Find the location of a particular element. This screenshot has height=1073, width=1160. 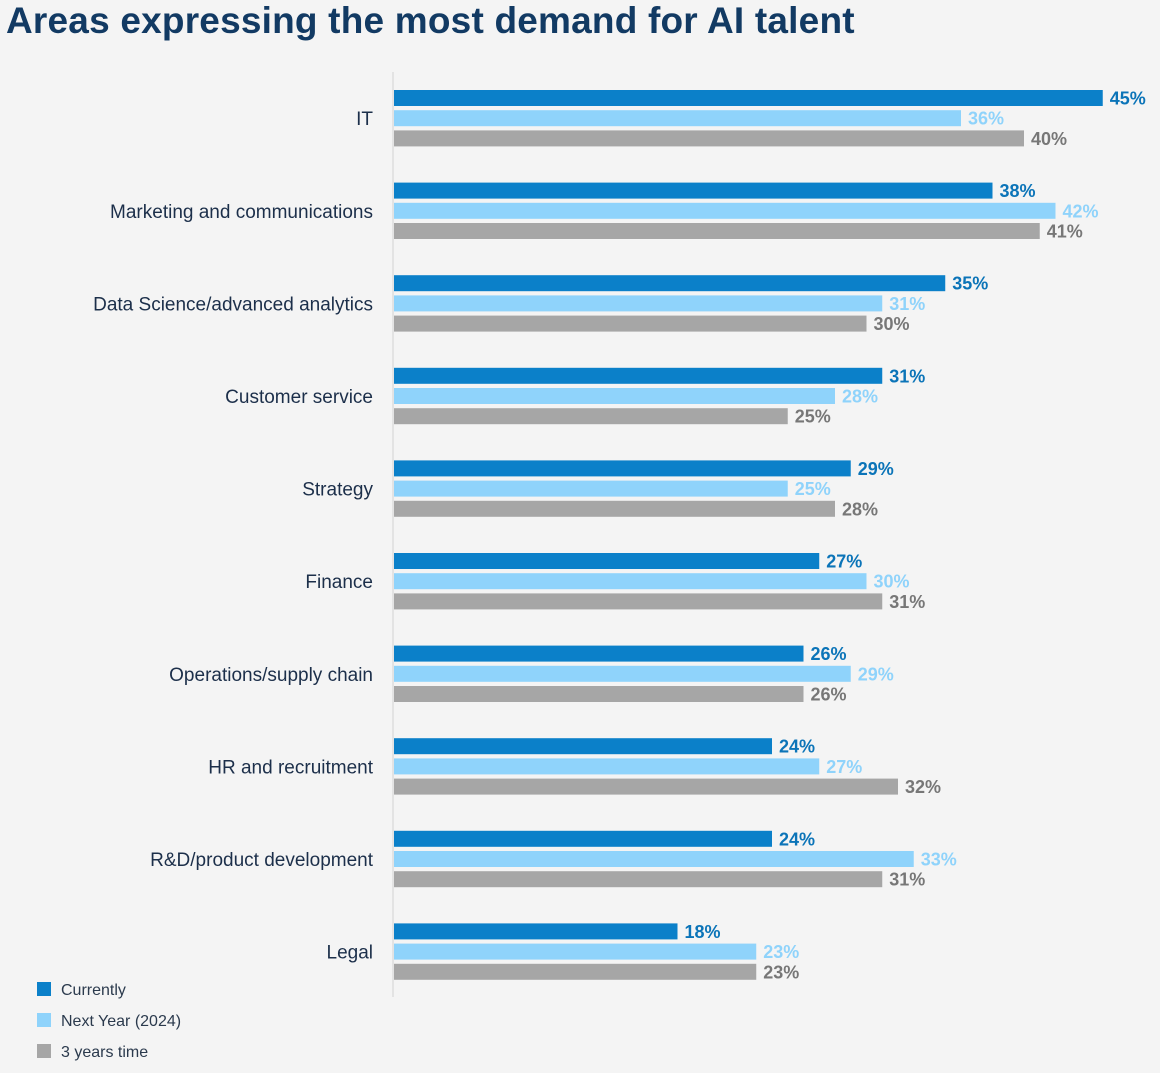

data-label: 35% is located at coordinates (970, 284).